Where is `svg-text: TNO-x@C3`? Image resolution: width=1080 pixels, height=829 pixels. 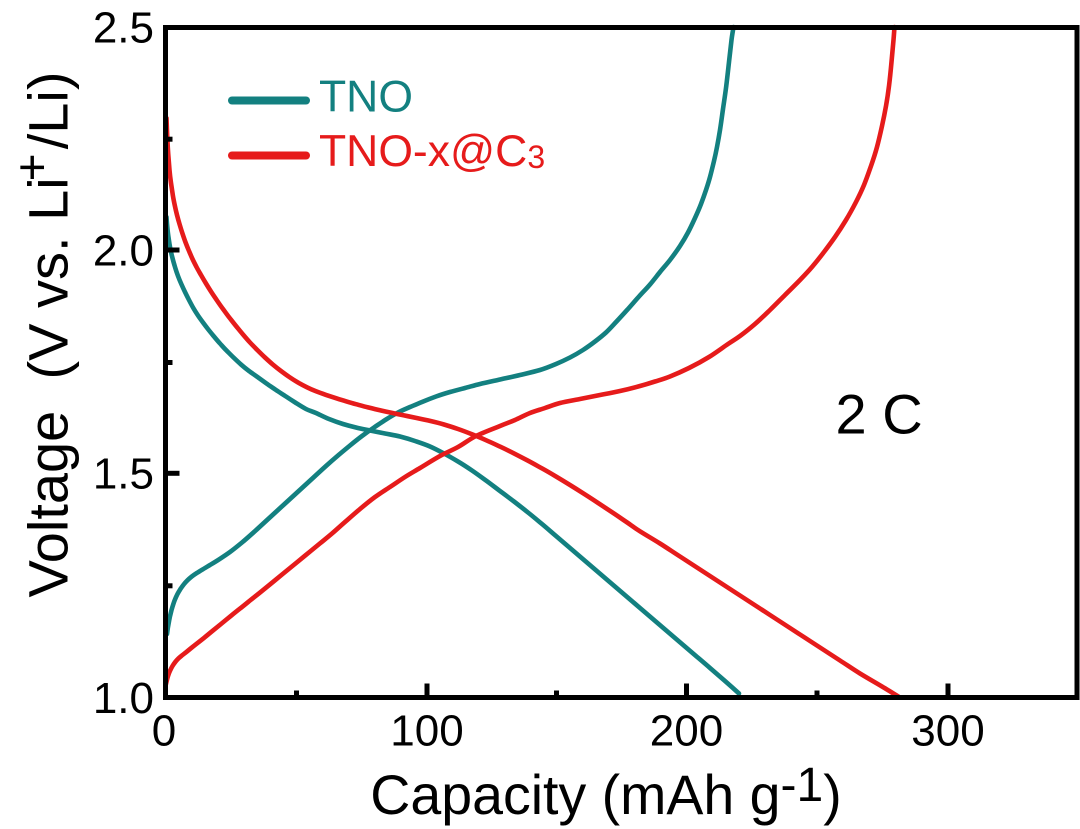 svg-text: TNO-x@C3 is located at coordinates (432, 151).